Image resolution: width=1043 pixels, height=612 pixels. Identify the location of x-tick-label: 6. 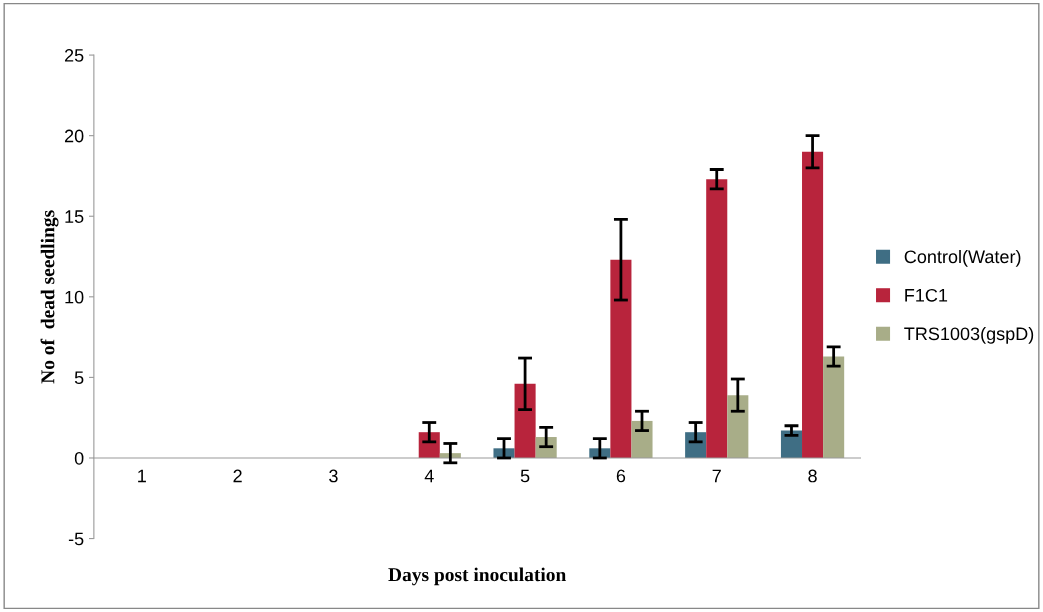
(621, 476).